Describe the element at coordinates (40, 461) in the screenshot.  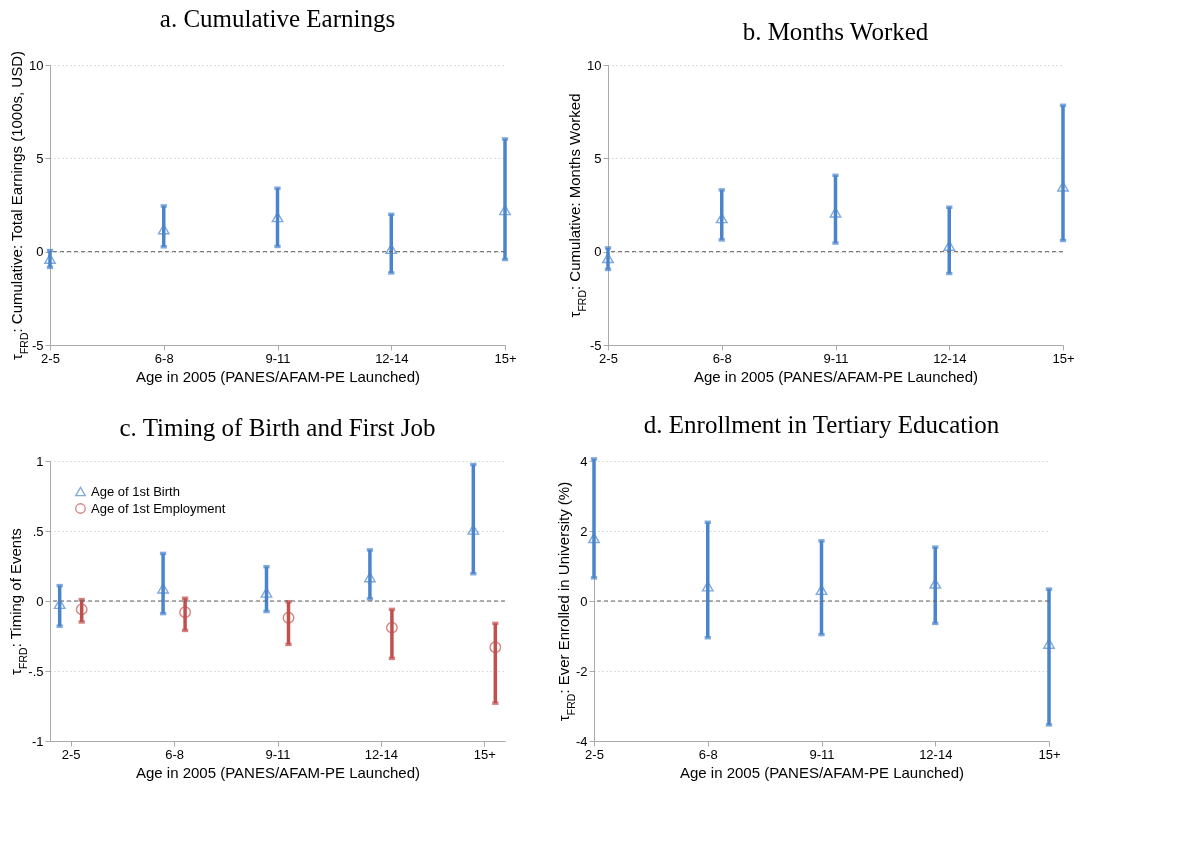
I see `y-tick-label: 1` at that location.